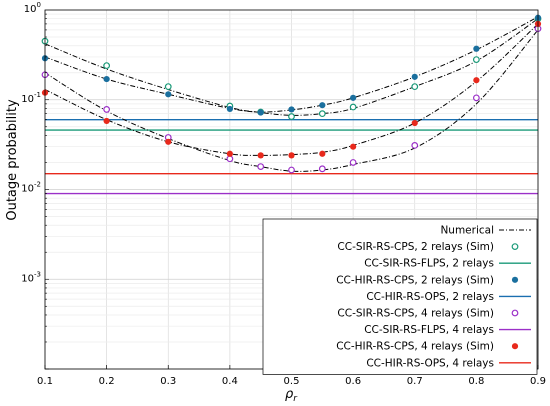 The height and width of the screenshot is (406, 550). I want to click on x-tick-label: 0.1, so click(45, 381).